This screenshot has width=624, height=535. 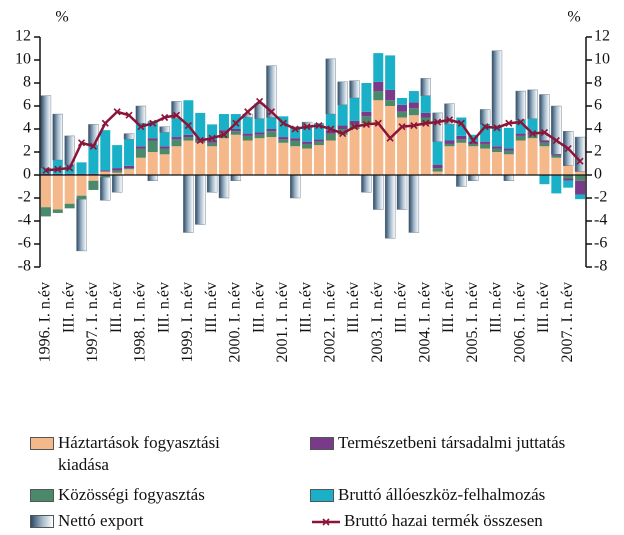 What do you see at coordinates (598, 174) in the screenshot?
I see `y2-tick-label: 0` at bounding box center [598, 174].